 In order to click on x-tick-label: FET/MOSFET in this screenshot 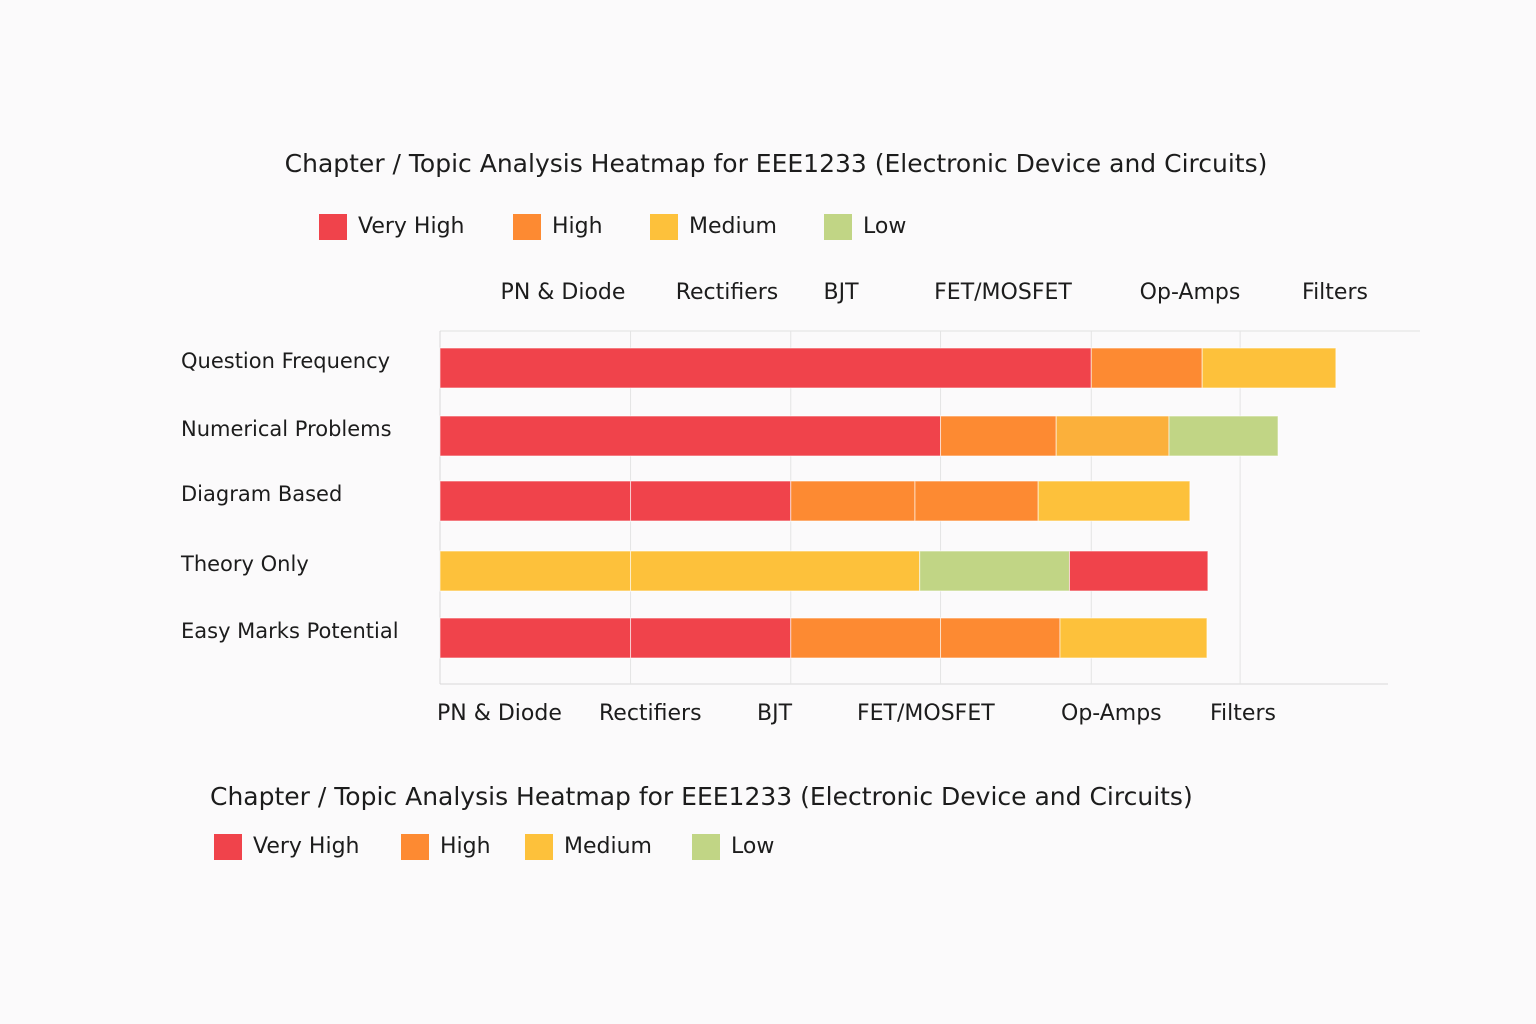, I will do `click(926, 713)`.